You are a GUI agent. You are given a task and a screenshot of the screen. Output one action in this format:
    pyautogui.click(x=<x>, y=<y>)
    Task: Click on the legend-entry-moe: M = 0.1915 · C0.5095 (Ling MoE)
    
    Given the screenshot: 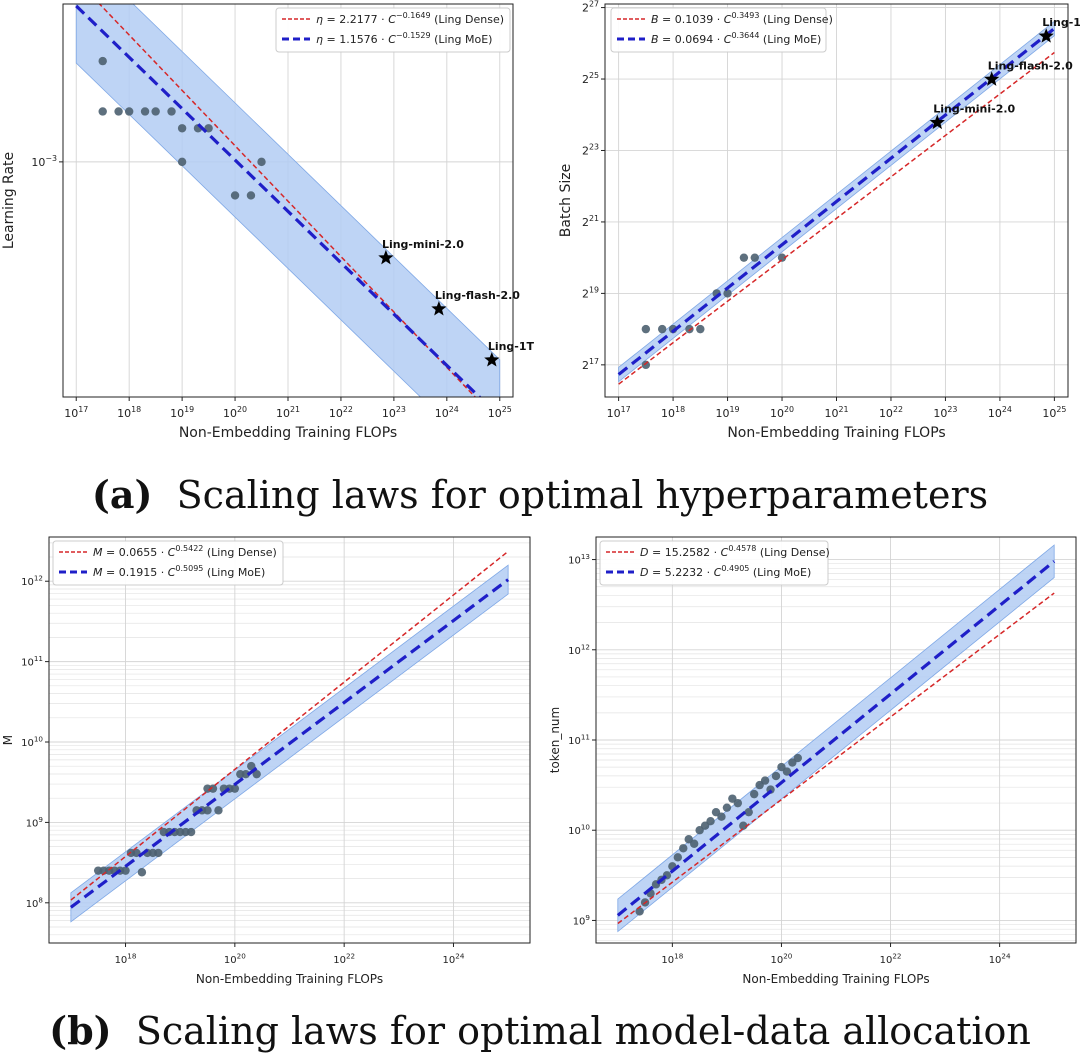 What is the action you would take?
    pyautogui.click(x=179, y=571)
    